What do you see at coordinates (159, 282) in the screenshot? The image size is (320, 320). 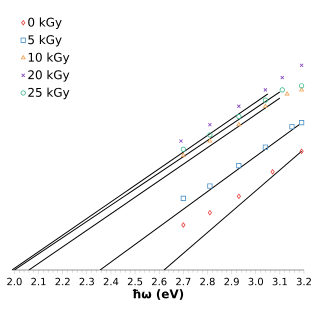 I see `x-tick-label: 2.6` at bounding box center [159, 282].